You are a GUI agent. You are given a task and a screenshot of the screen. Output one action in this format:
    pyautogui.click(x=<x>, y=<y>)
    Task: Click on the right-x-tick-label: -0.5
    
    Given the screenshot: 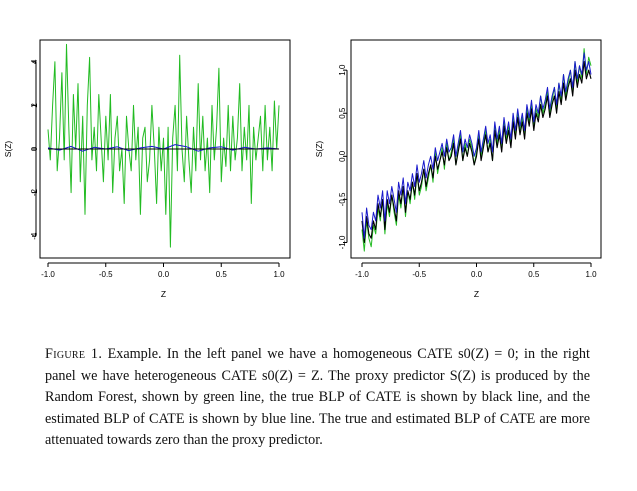 What is the action you would take?
    pyautogui.click(x=419, y=274)
    